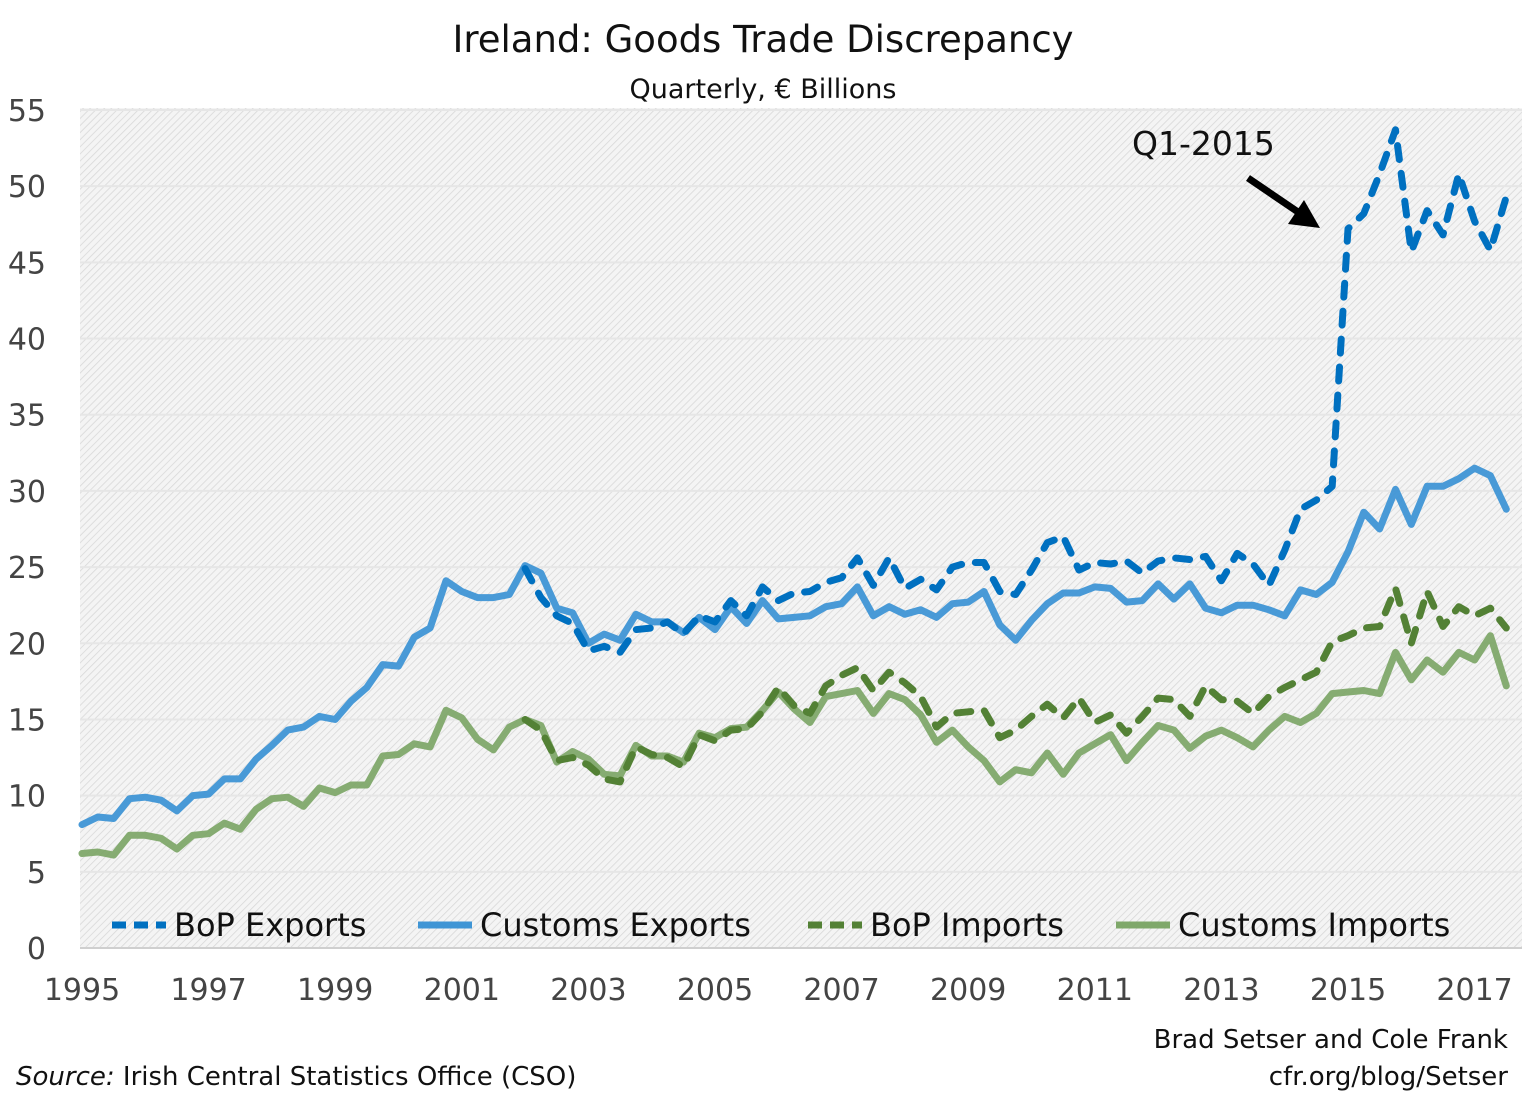 Image resolution: width=1526 pixels, height=1098 pixels. Describe the element at coordinates (27, 340) in the screenshot. I see `y-tick-label: 40` at that location.